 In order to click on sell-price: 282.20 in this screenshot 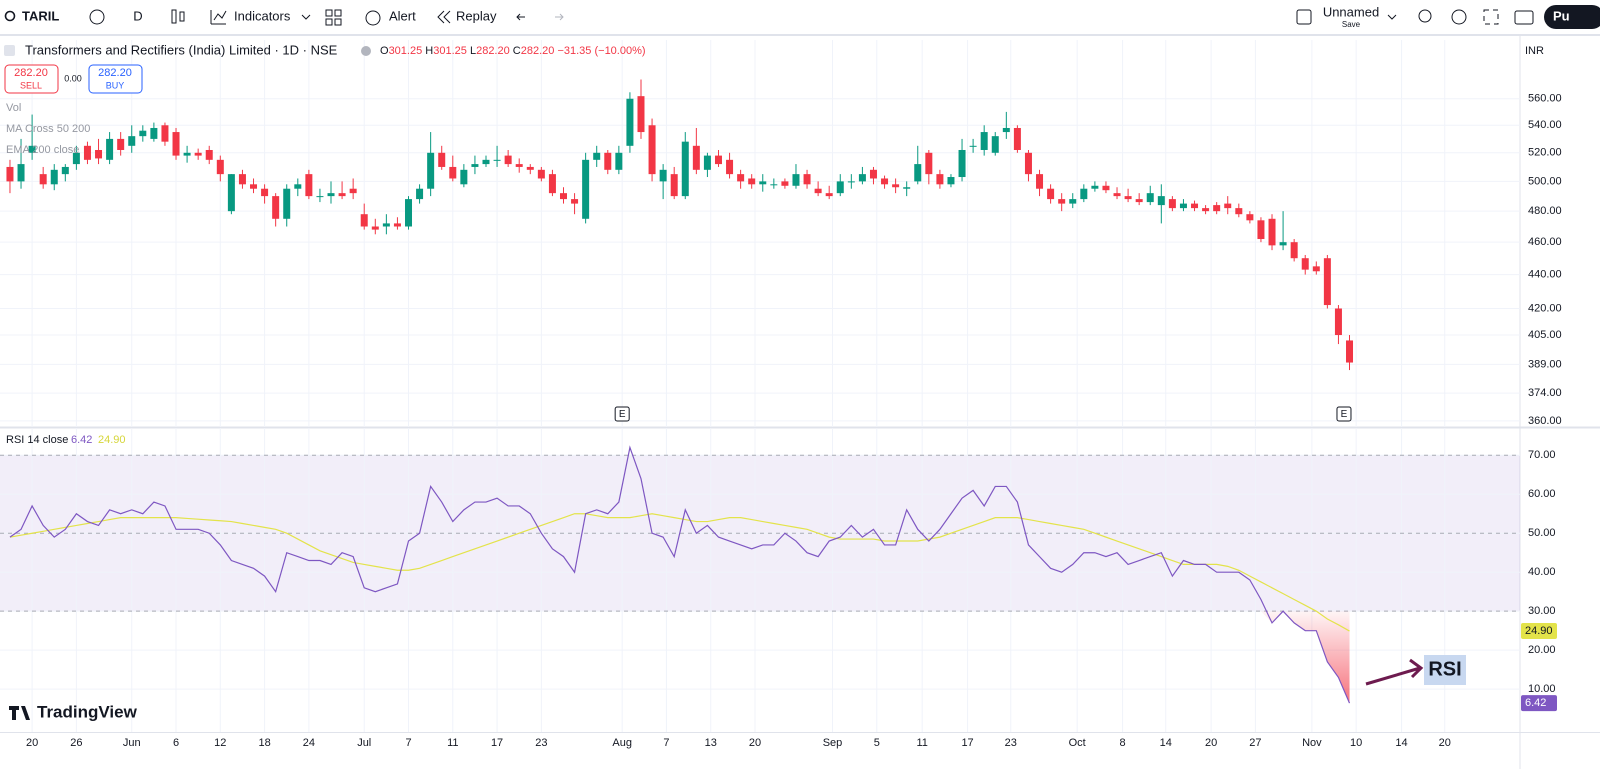, I will do `click(31, 73)`.